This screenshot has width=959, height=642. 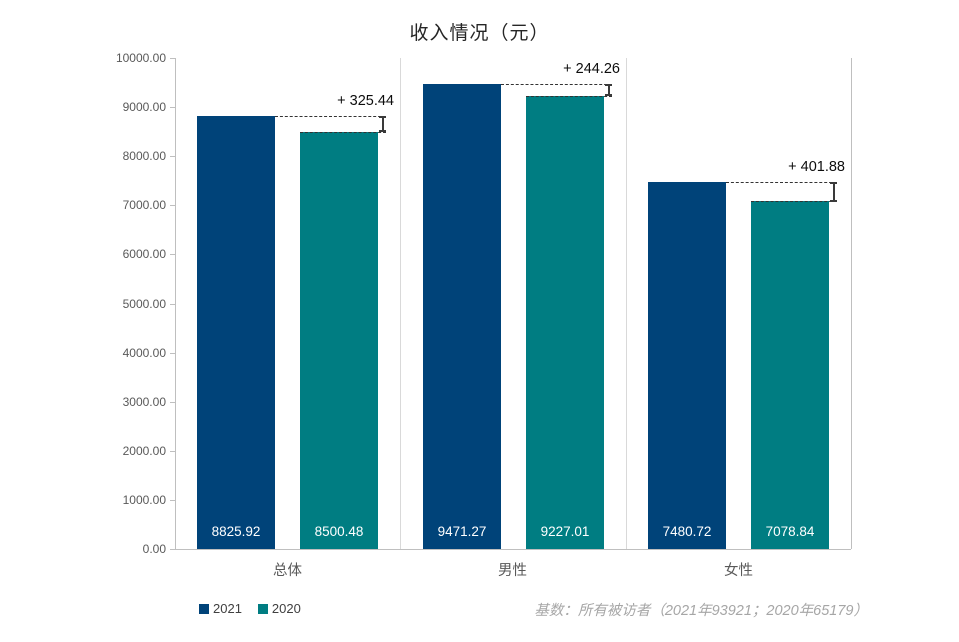 What do you see at coordinates (738, 571) in the screenshot?
I see `x-category-label: 女性` at bounding box center [738, 571].